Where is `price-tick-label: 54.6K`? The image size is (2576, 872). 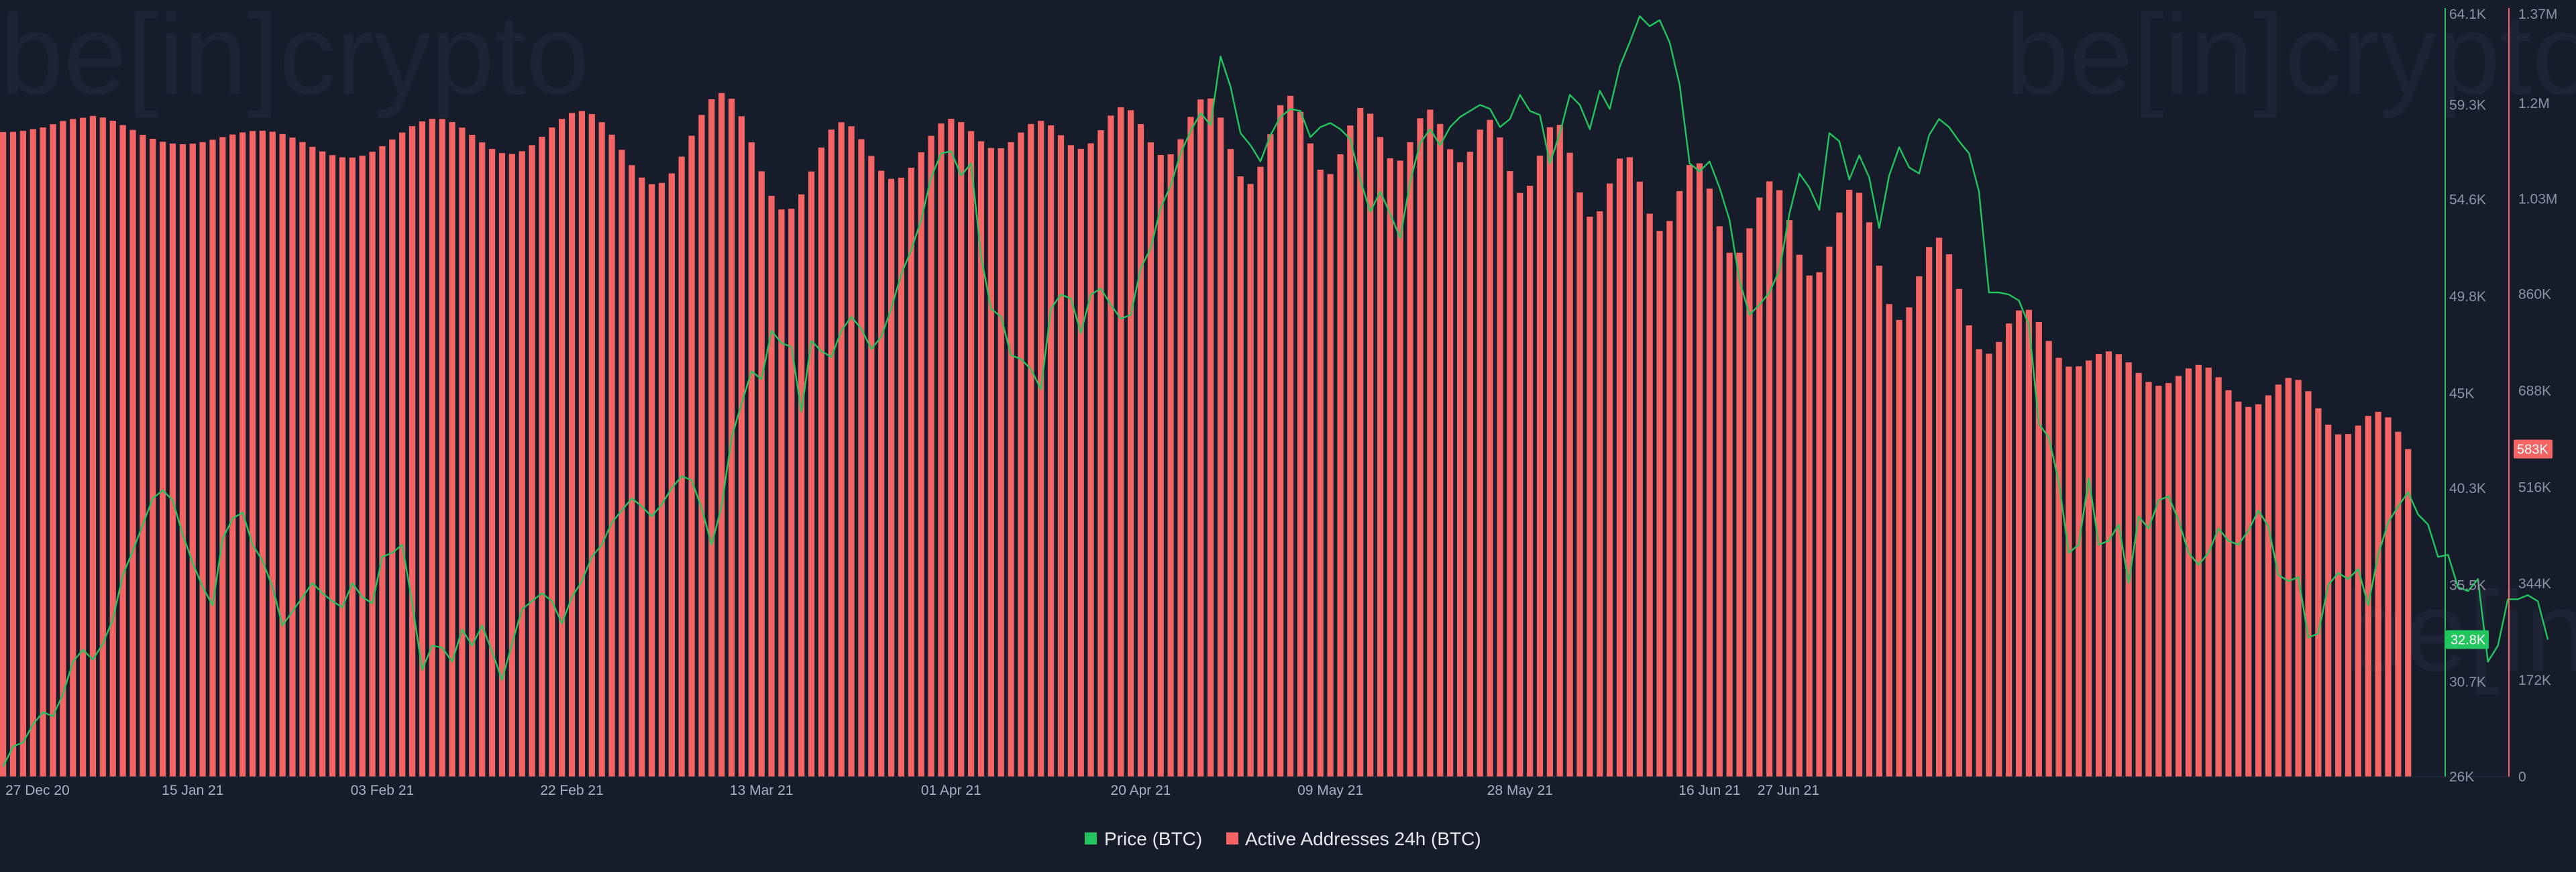
price-tick-label: 54.6K is located at coordinates (2467, 200).